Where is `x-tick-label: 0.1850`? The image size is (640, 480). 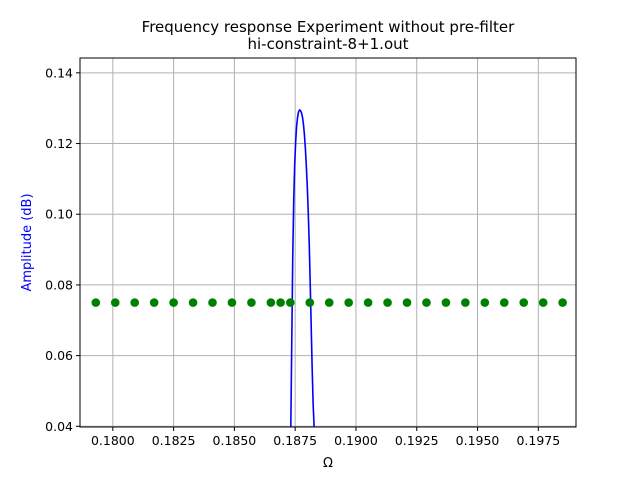 x-tick-label: 0.1850 is located at coordinates (235, 440).